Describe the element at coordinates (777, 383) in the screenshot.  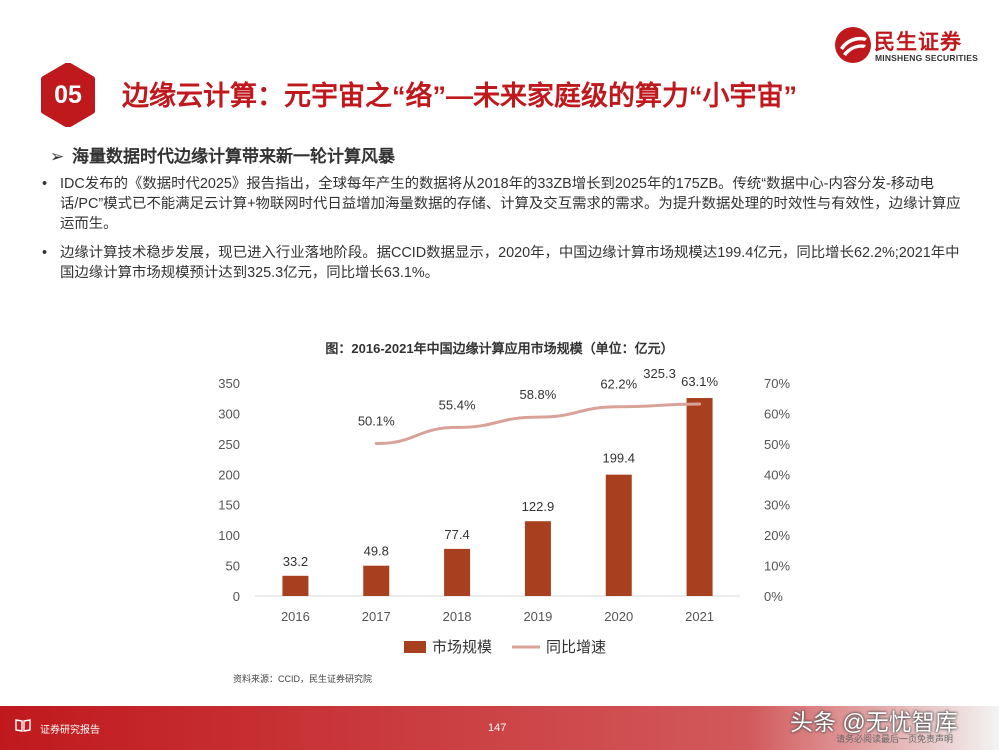
I see `y-right-tick-label: 70%` at that location.